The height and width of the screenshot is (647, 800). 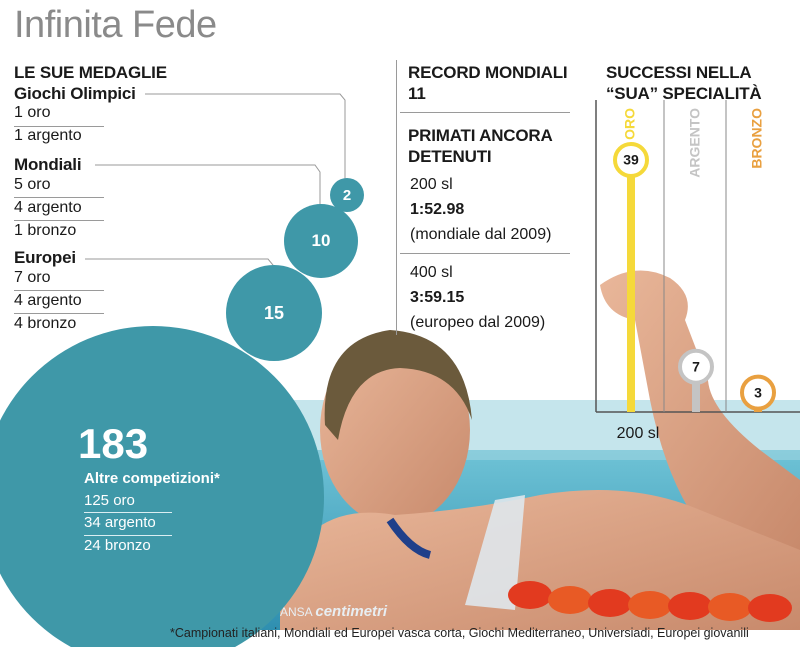 What do you see at coordinates (488, 72) in the screenshot?
I see `records-heading: RECORD MONDIALI` at bounding box center [488, 72].